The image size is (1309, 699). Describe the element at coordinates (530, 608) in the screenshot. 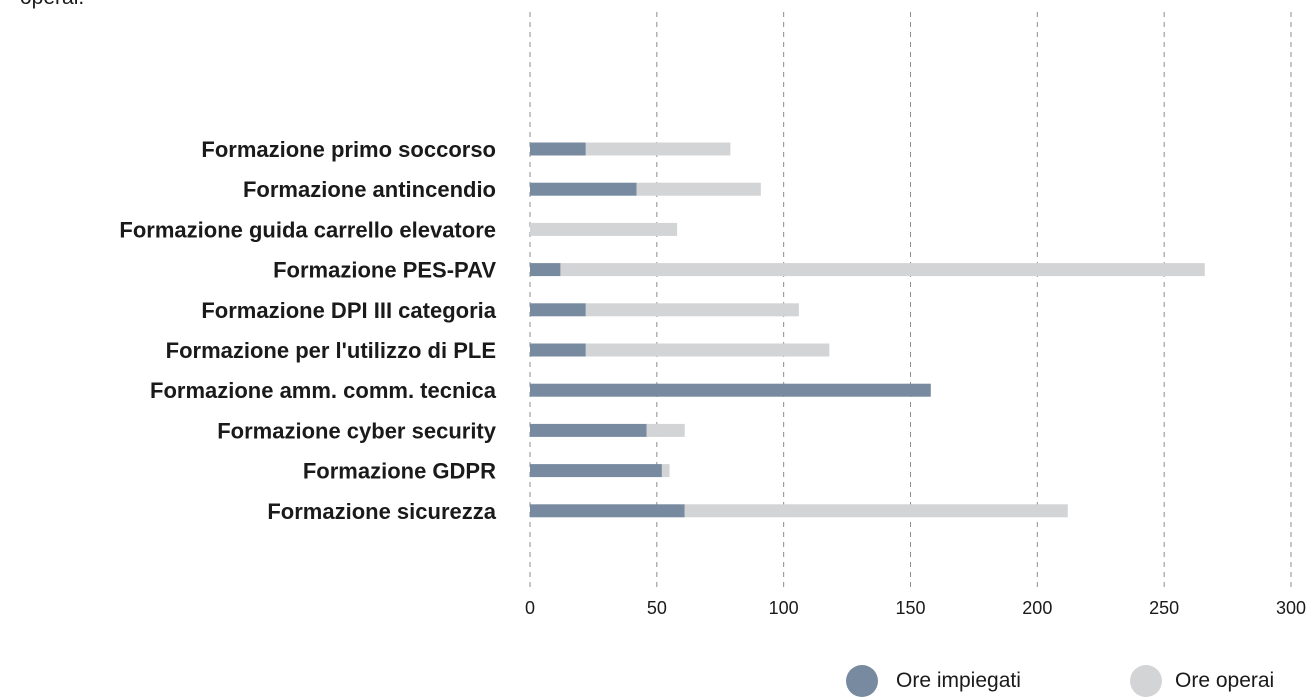

I see `x-tick-label: 0` at that location.